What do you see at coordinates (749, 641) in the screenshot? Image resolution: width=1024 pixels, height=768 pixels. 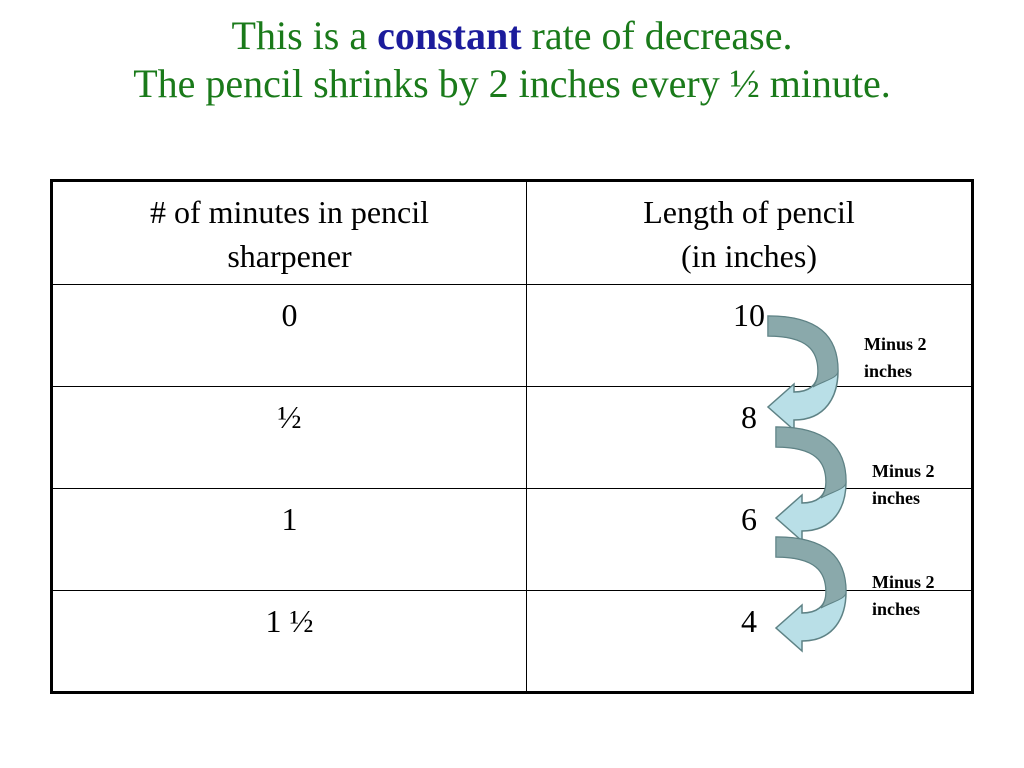 I see `cell-length: 4` at bounding box center [749, 641].